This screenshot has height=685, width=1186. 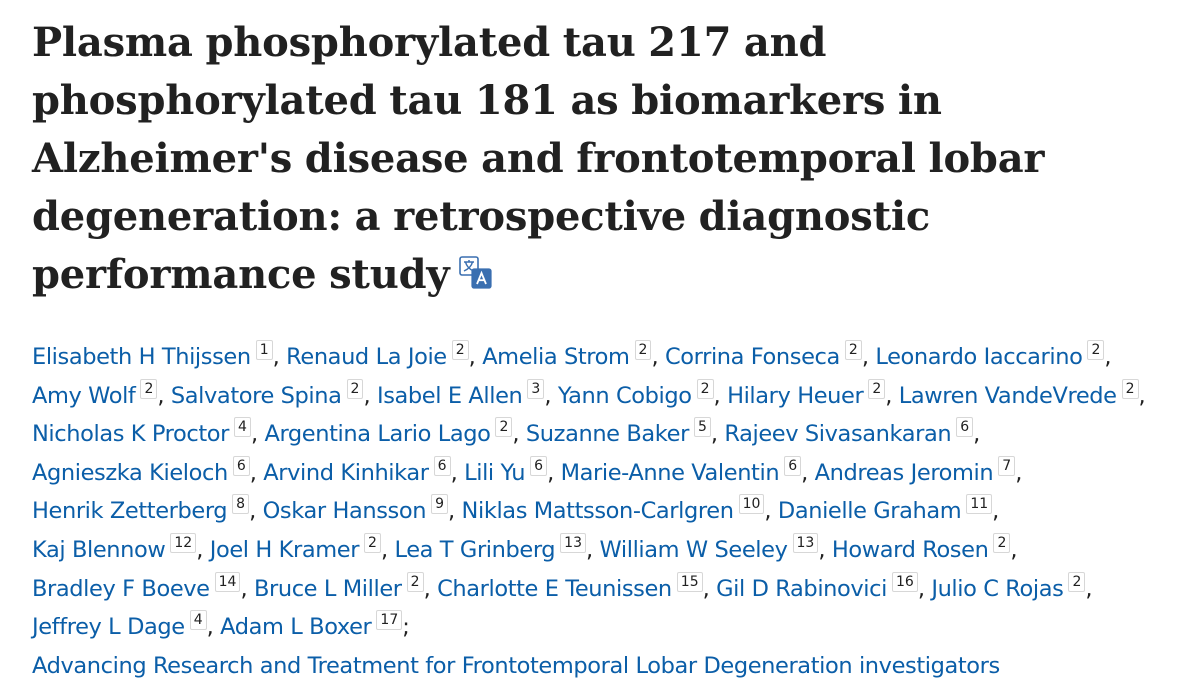 I want to click on affiliation-badge: 10, so click(x=751, y=504).